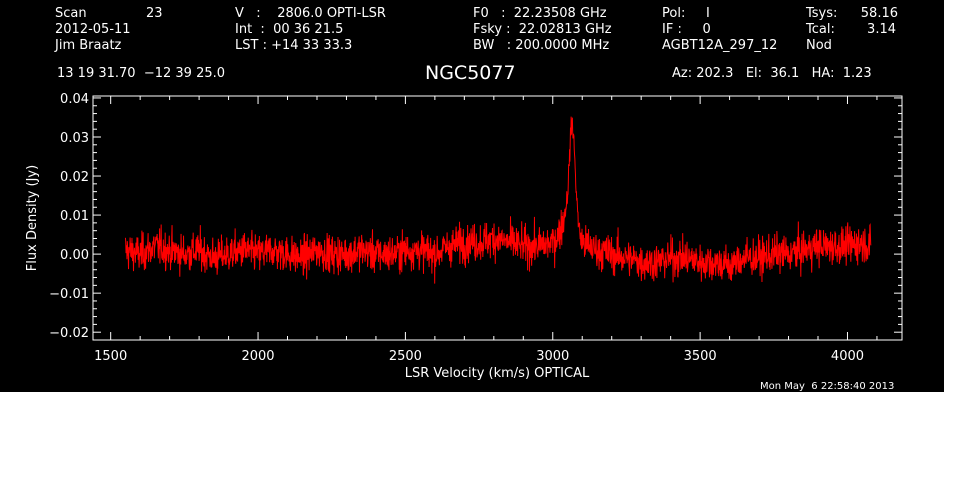  I want to click on project-id: AGBT12A_297_12, so click(720, 45).